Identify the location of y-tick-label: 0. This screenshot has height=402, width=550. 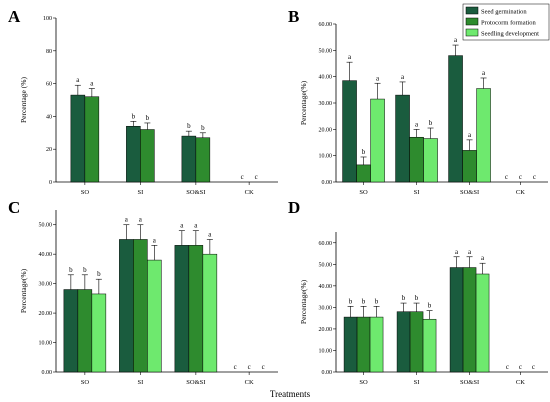
(50, 183).